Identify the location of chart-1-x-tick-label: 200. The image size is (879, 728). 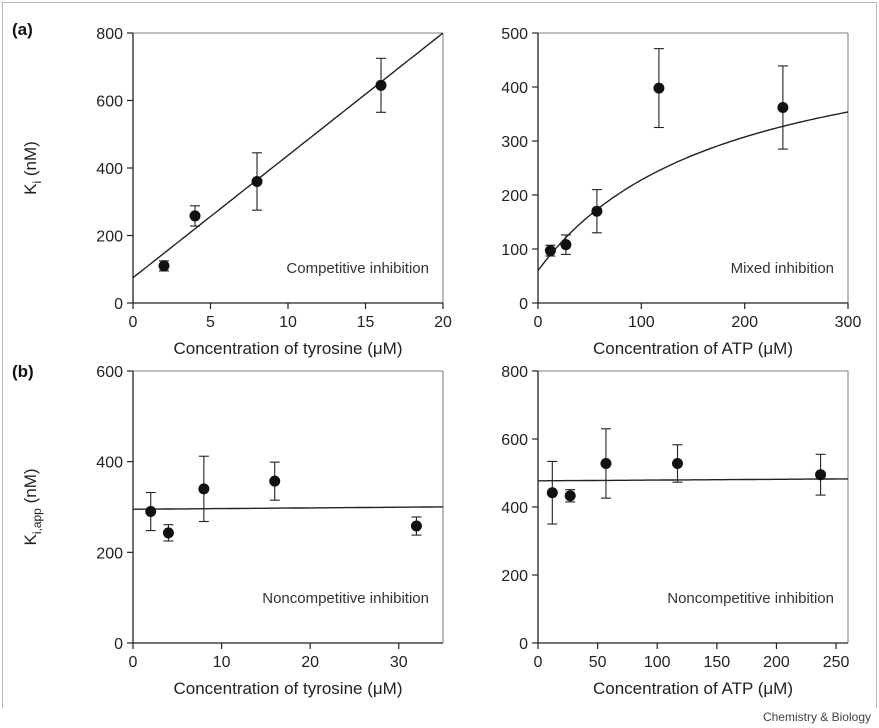
(744, 322).